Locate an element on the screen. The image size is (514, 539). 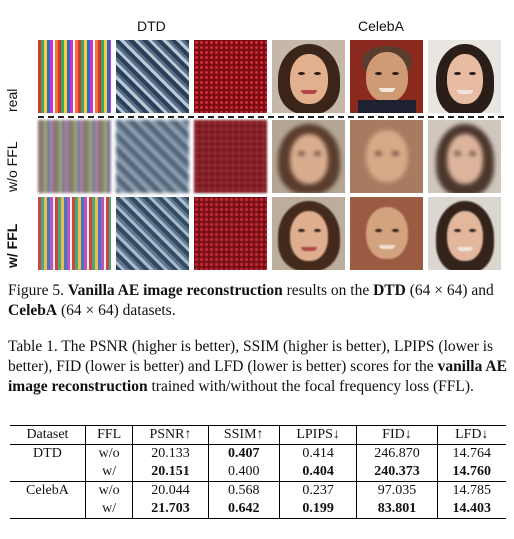
figure-caption-end: (64 × 64) datasets. is located at coordinates (116, 310).